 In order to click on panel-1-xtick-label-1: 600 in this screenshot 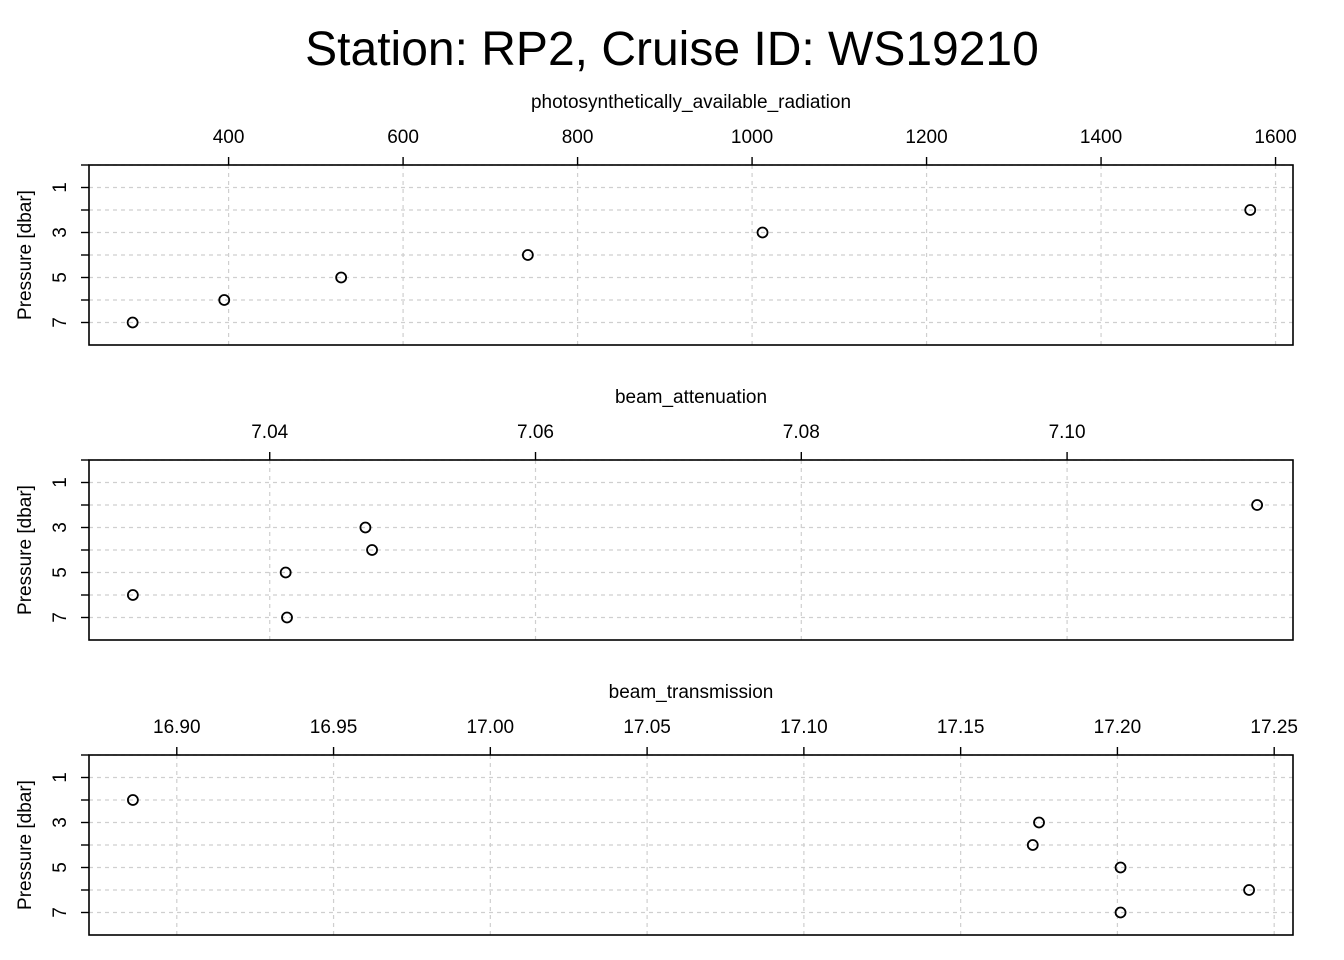, I will do `click(403, 137)`.